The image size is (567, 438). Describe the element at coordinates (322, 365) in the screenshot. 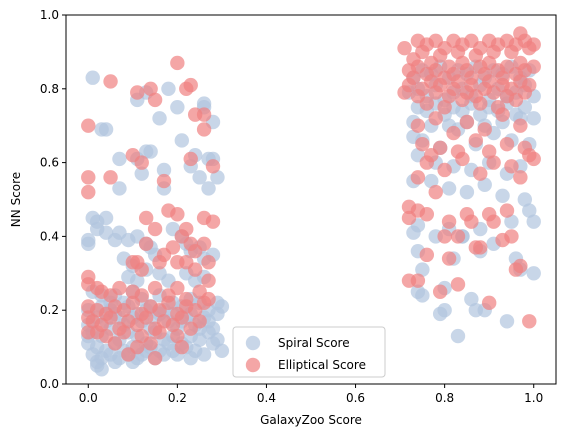

I see `legend-label-elliptical: Elliptical Score` at that location.